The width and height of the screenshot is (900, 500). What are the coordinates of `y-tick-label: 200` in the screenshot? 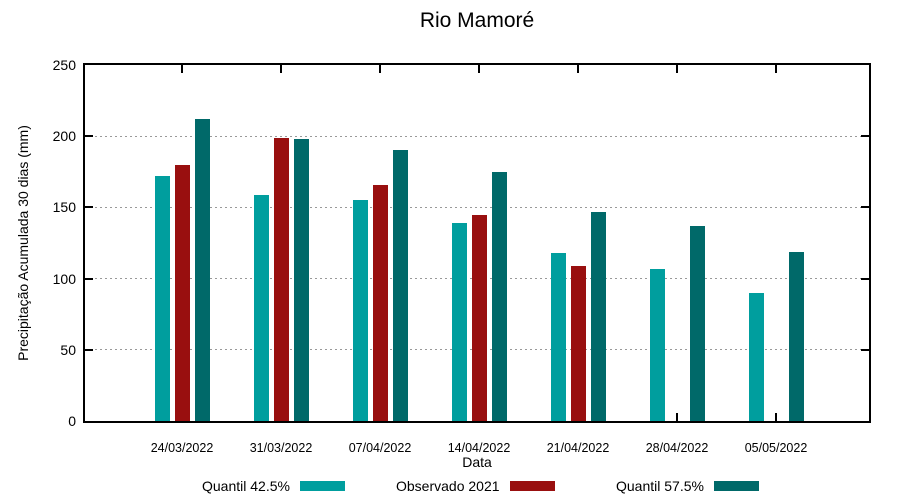 It's located at (64, 136).